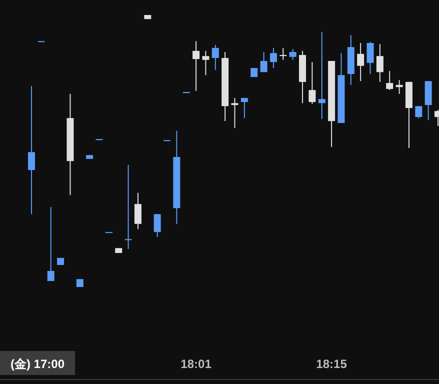 The image size is (439, 384). What do you see at coordinates (196, 364) in the screenshot?
I see `x-tick-label: 18:01` at bounding box center [196, 364].